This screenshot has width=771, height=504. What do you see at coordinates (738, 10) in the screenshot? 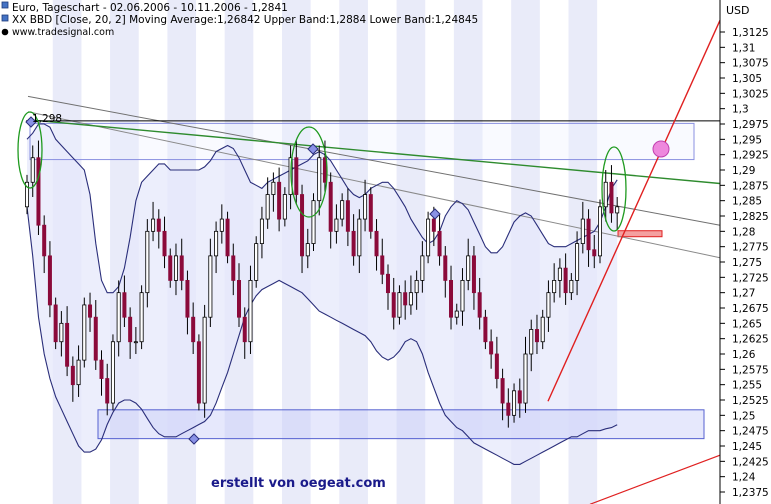
I see `y-axis-unit: USD` at bounding box center [738, 10].